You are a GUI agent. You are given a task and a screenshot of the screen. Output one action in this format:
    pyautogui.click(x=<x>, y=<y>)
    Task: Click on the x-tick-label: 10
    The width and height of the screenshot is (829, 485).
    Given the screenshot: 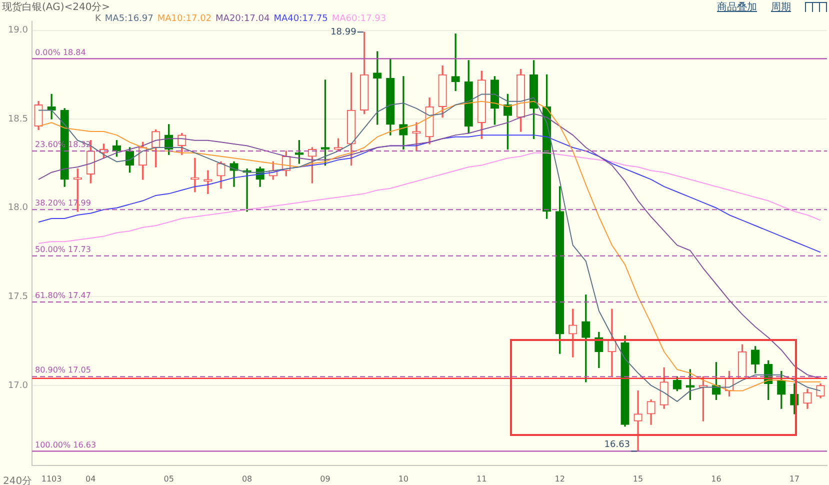 What is the action you would take?
    pyautogui.click(x=403, y=479)
    